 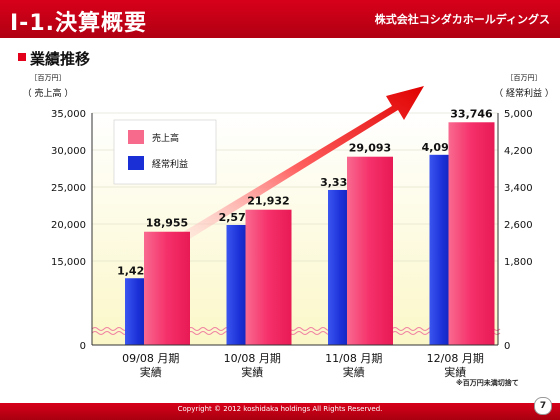 I want to click on left-tick-label: 25,000, so click(x=68, y=188).